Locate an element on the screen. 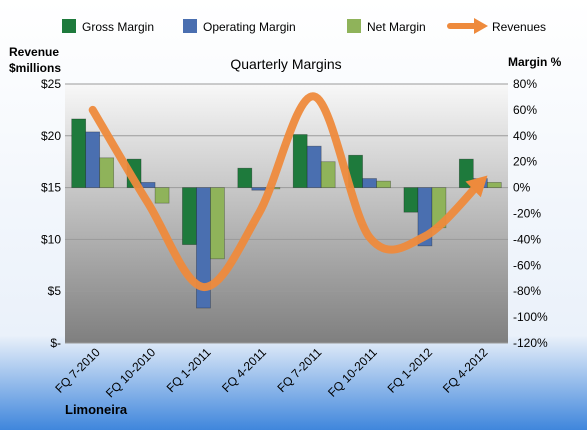 The image size is (587, 430). right-axis-tick-label: -100% is located at coordinates (530, 317).